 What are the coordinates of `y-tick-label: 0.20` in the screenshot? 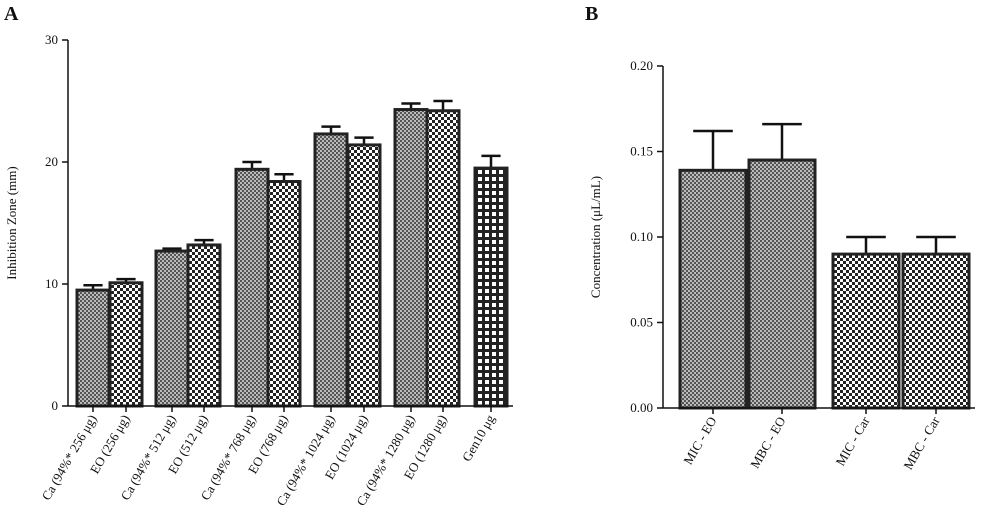 It's located at (641, 65).